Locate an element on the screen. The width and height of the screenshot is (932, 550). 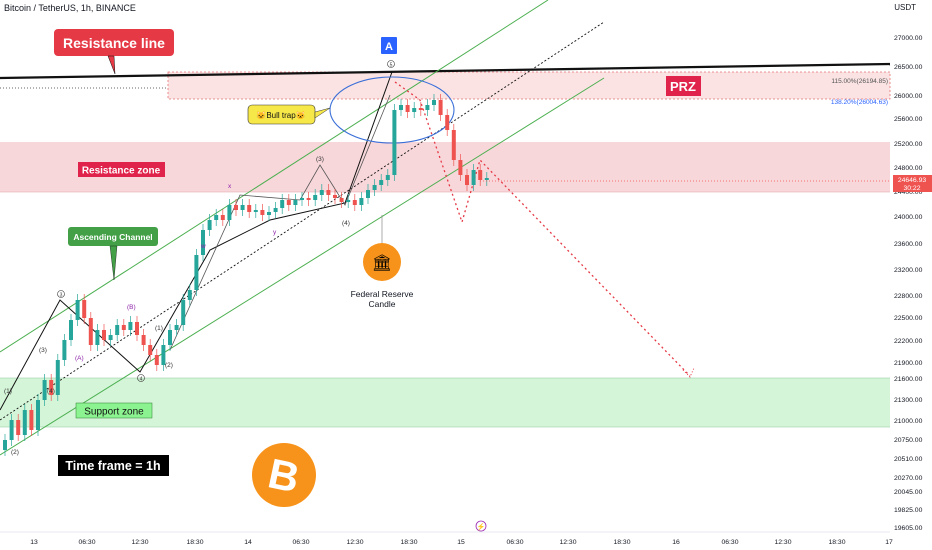
price-tick-label: 21000.00 is located at coordinates (908, 421).